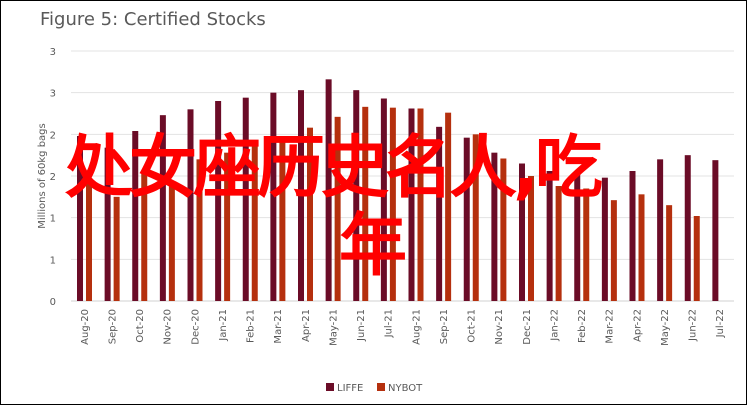  Describe the element at coordinates (306, 325) in the screenshot. I see `x-tick-label: Apr-21` at that location.